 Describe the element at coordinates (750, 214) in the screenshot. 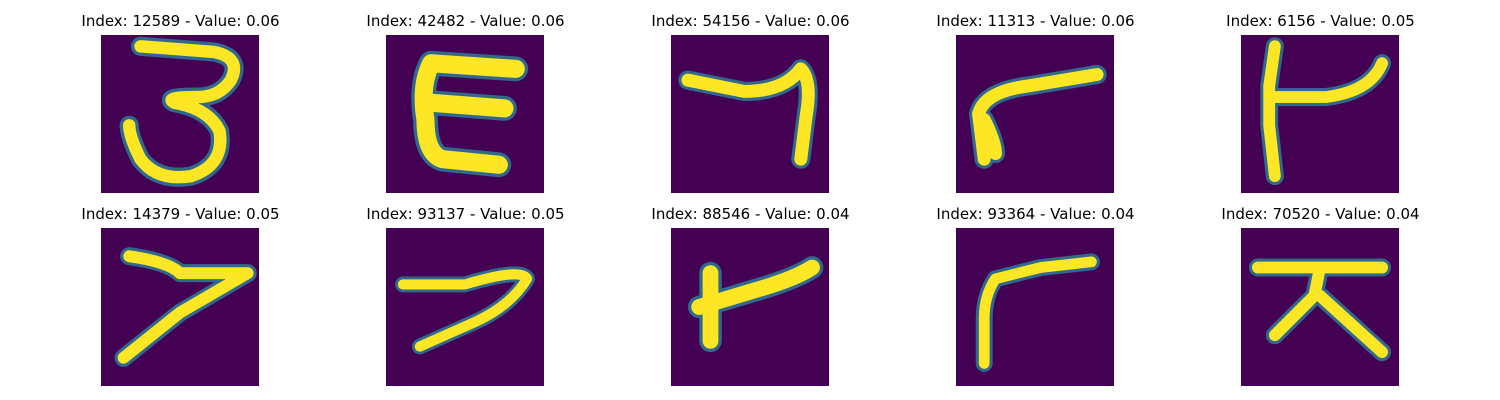

I see `panel-title: Index: 88546 - Value: 0.04` at that location.